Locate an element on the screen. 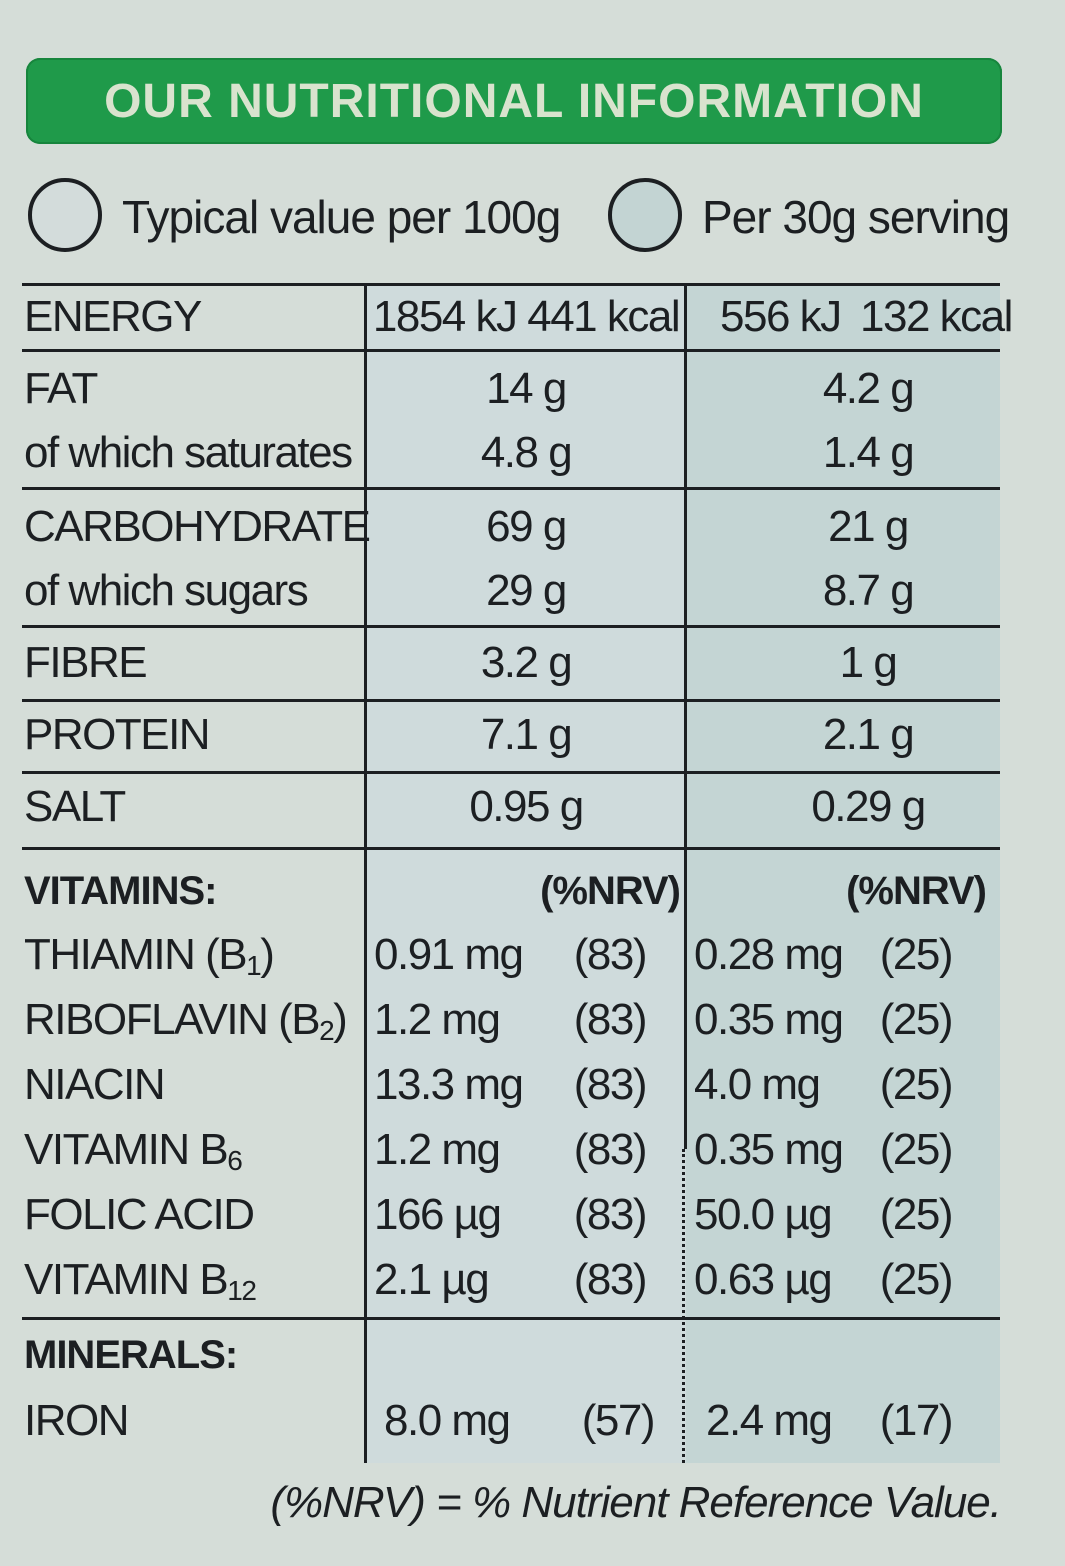 This screenshot has width=1065, height=1566. sugars-per-serving: 8.7 g is located at coordinates (868, 590).